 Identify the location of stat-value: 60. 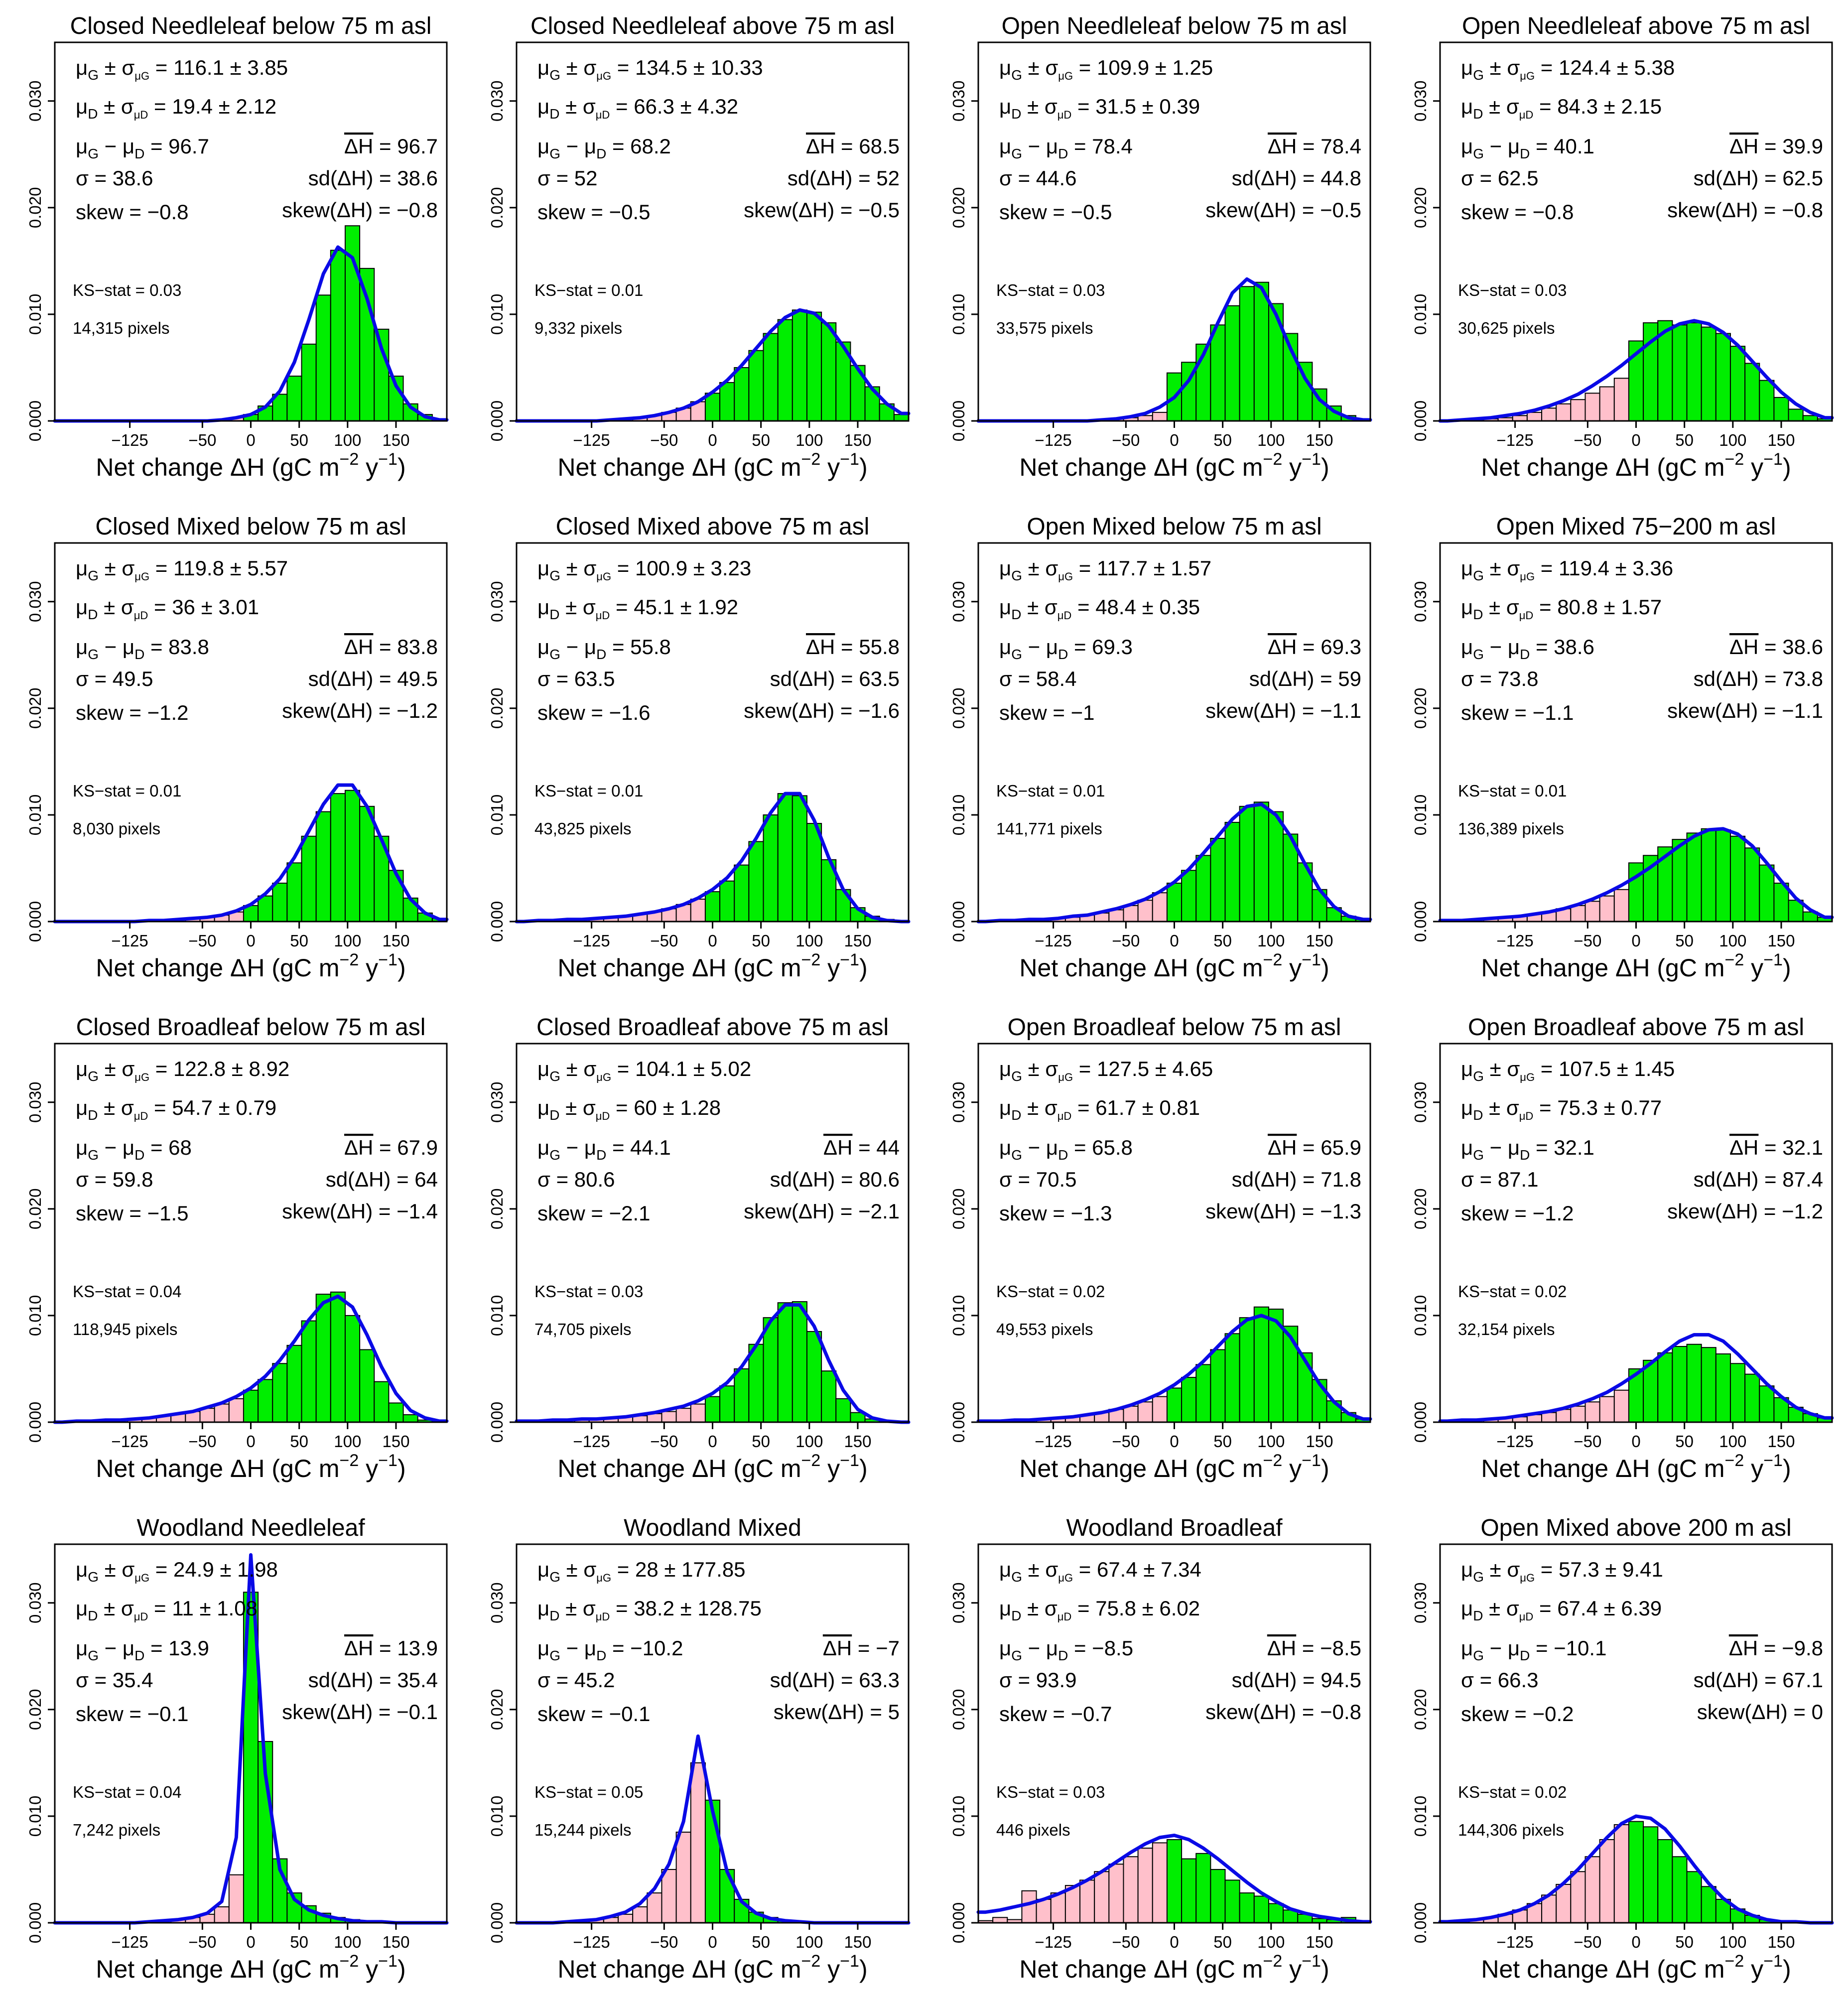
(646, 1107).